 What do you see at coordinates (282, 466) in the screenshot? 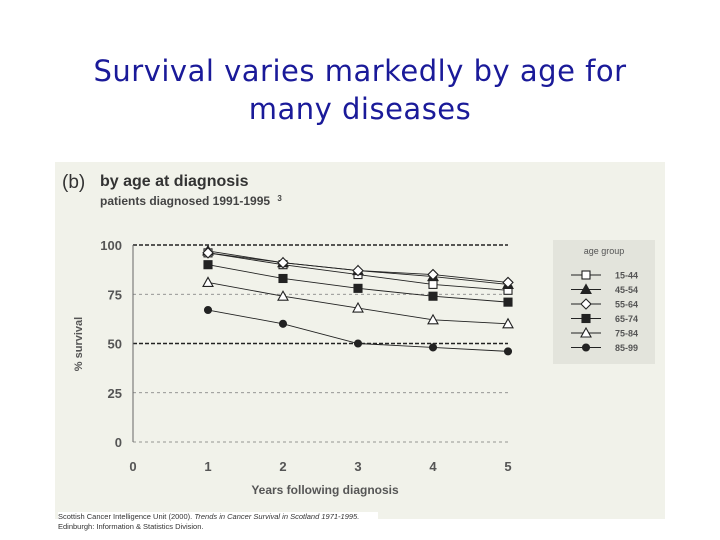
I see `x-tick-label-2: 2` at bounding box center [282, 466].